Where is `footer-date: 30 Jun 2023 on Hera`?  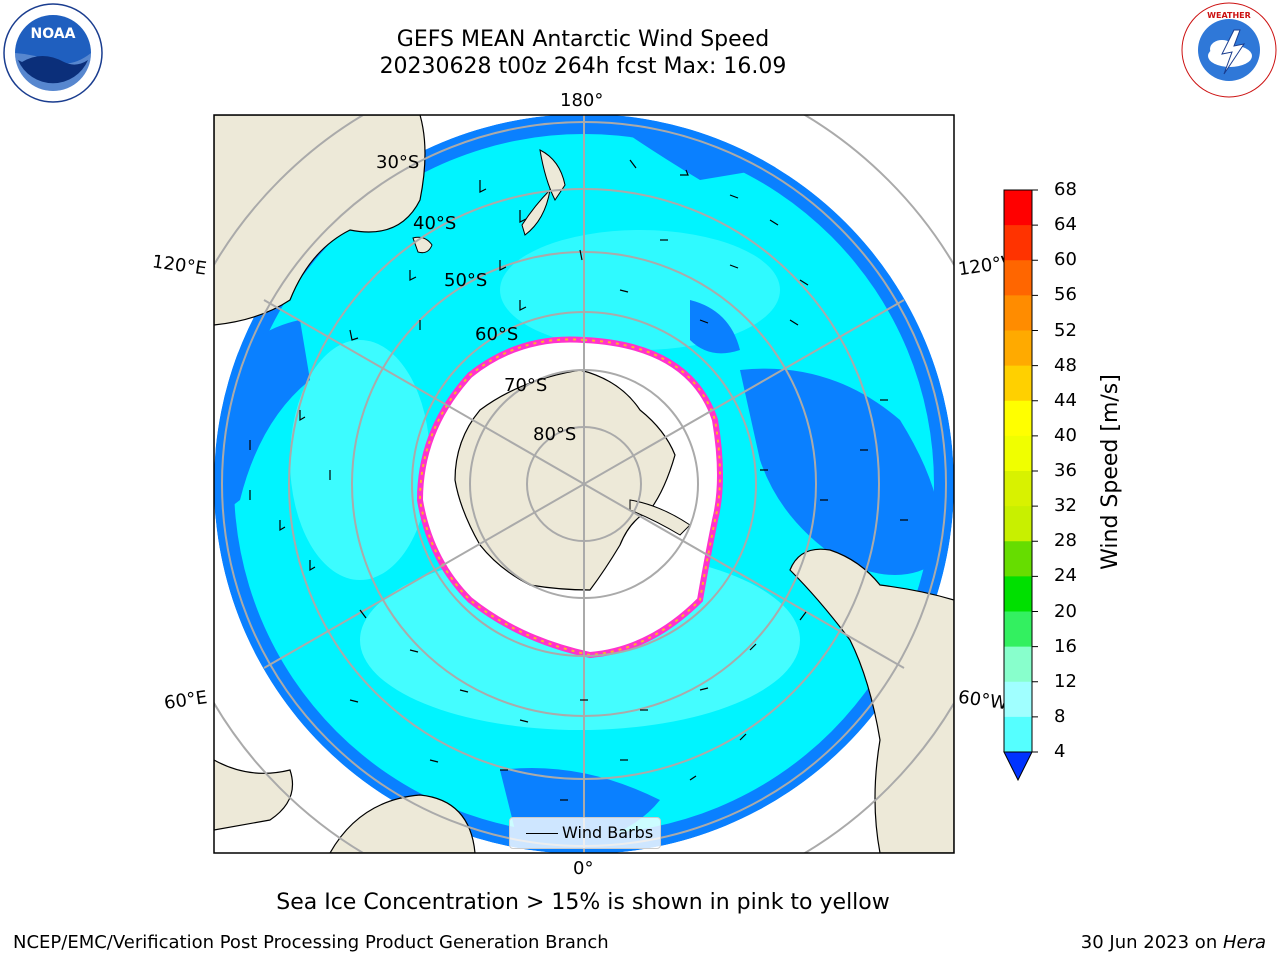 footer-date: 30 Jun 2023 on Hera is located at coordinates (1173, 942).